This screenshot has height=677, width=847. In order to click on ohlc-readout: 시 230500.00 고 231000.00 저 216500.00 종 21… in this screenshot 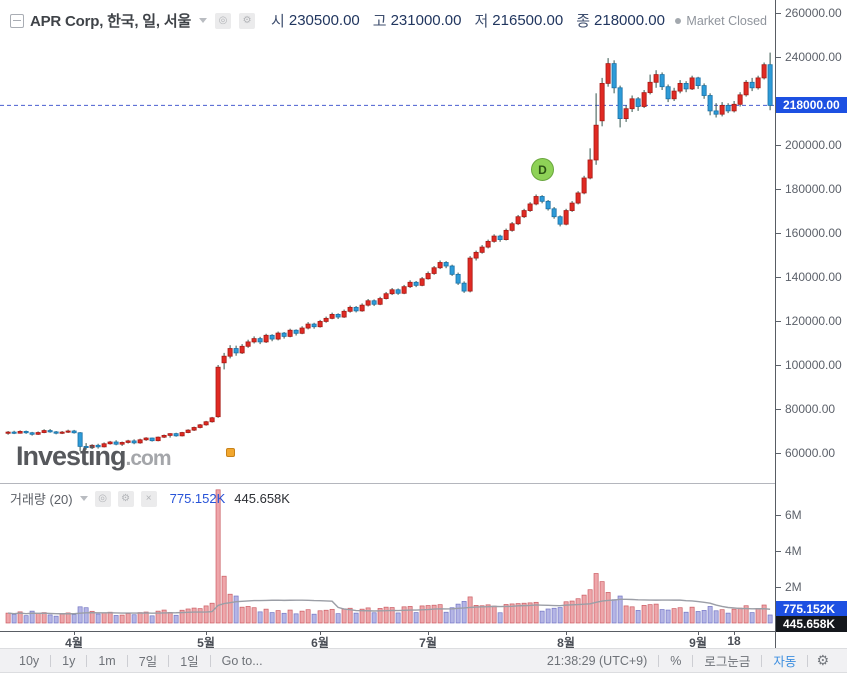, I will do `click(472, 20)`.